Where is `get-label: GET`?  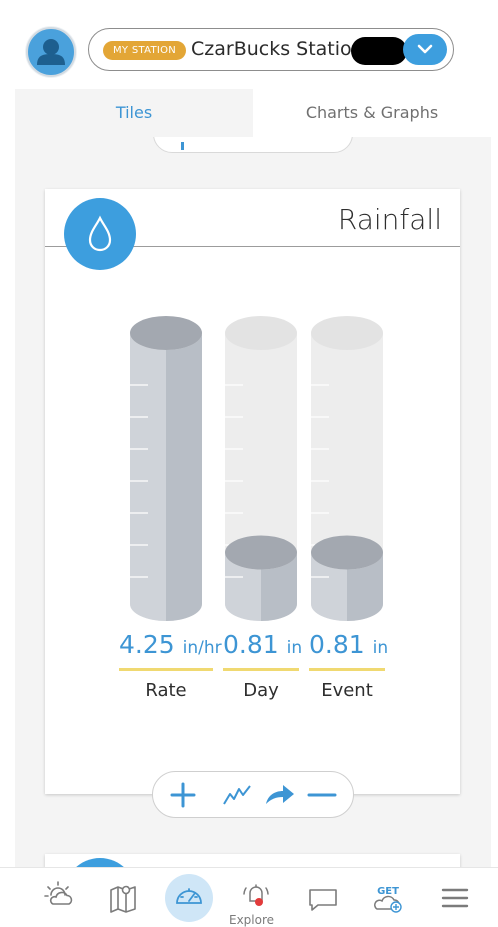
get-label: GET is located at coordinates (388, 891).